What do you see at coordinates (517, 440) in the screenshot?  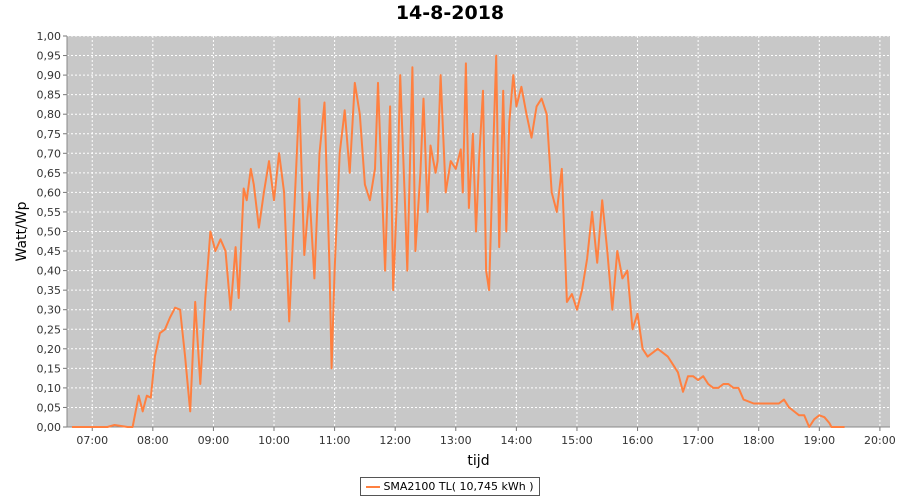 I see `x-tick-label: 14:00` at bounding box center [517, 440].